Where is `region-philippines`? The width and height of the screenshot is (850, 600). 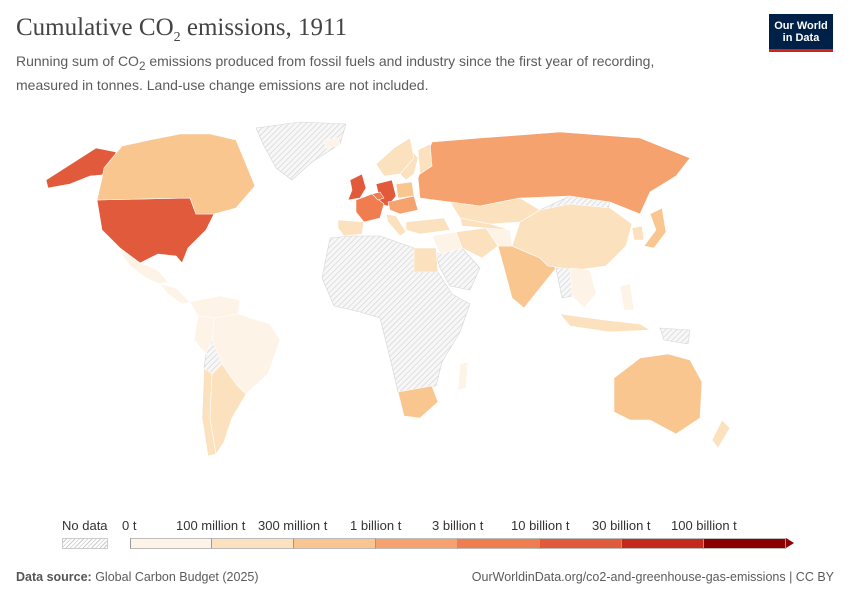 region-philippines is located at coordinates (627, 297).